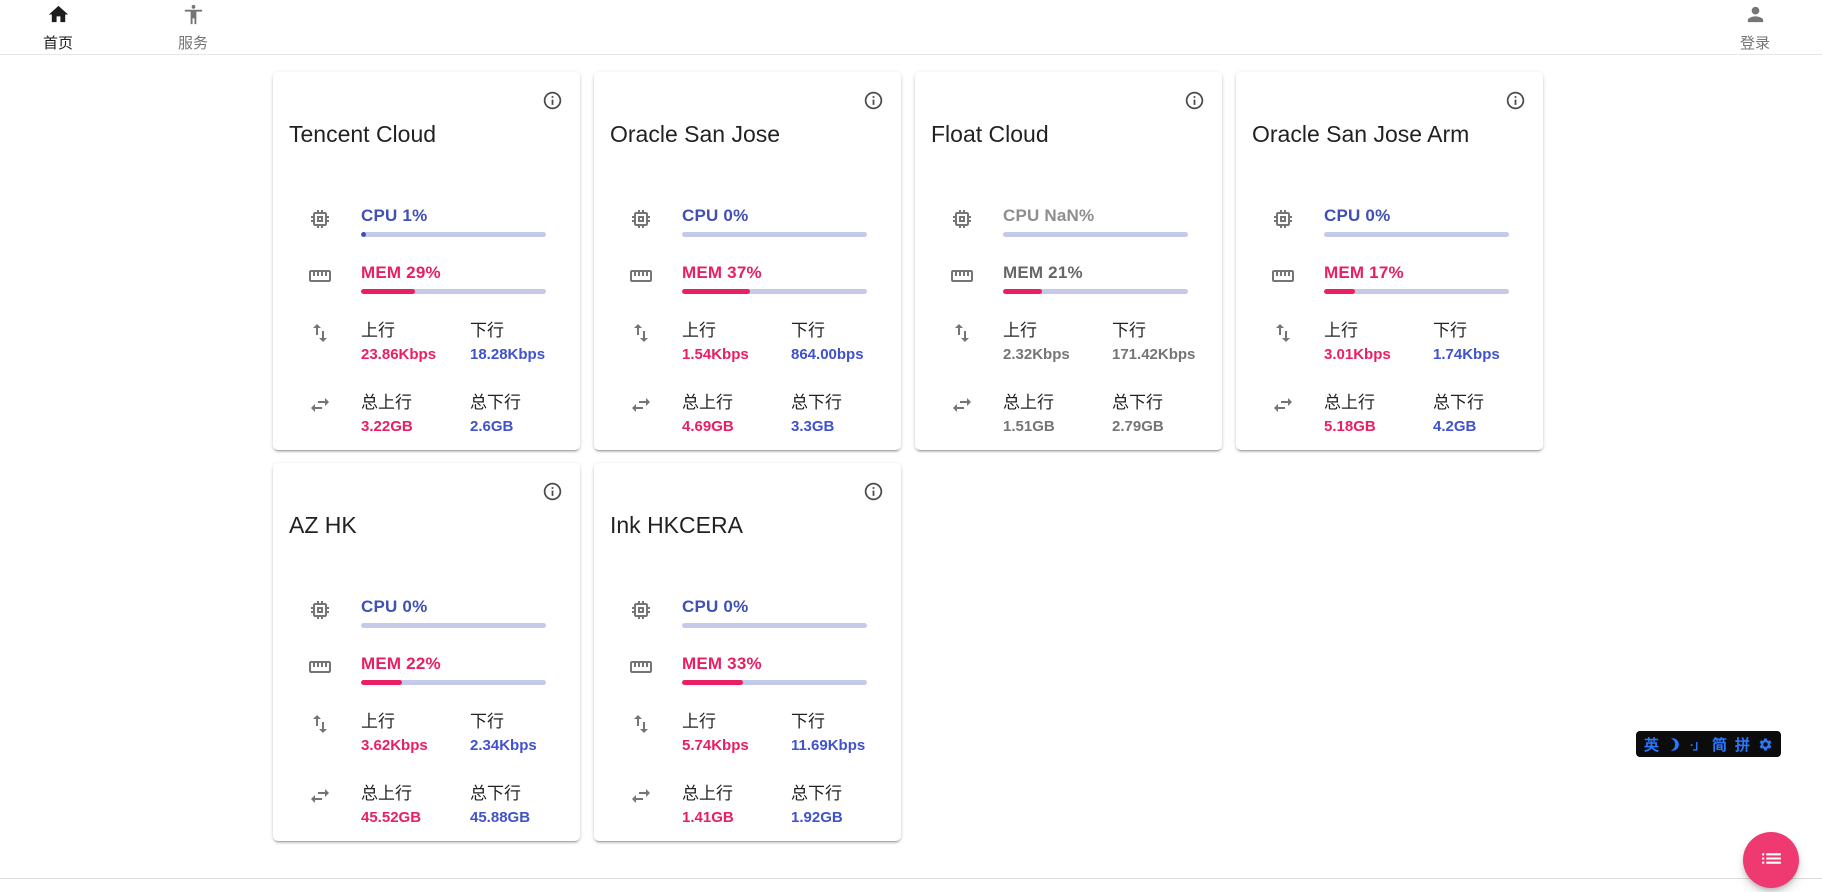  I want to click on download-value: 2.34Kbps, so click(503, 746).